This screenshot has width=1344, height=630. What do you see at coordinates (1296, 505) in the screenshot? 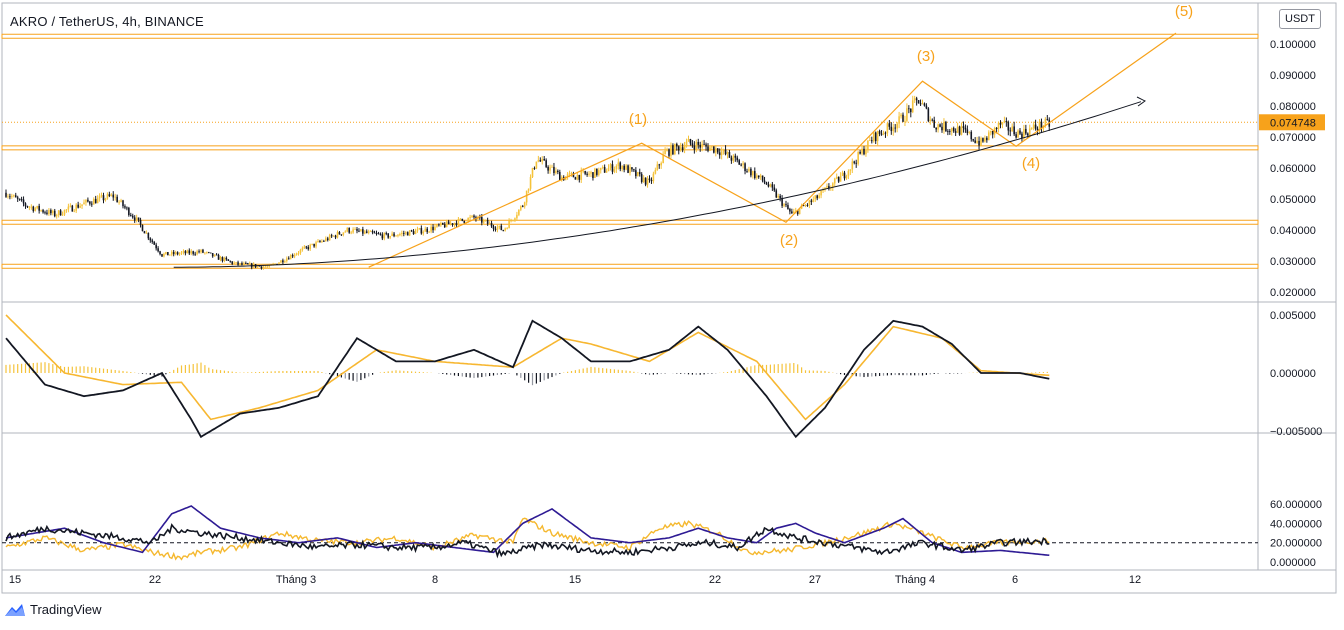
I see `dmi-tick-label: 60.000000` at bounding box center [1296, 505].